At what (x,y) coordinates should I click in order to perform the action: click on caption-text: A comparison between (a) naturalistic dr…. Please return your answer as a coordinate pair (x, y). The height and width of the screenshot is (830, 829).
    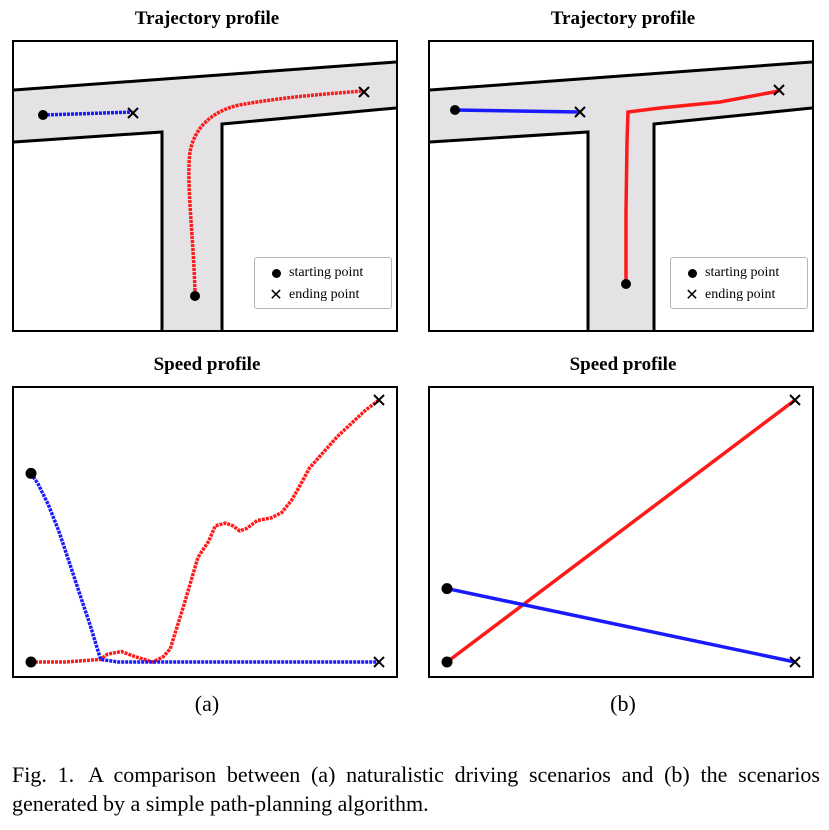
    Looking at the image, I should click on (416, 789).